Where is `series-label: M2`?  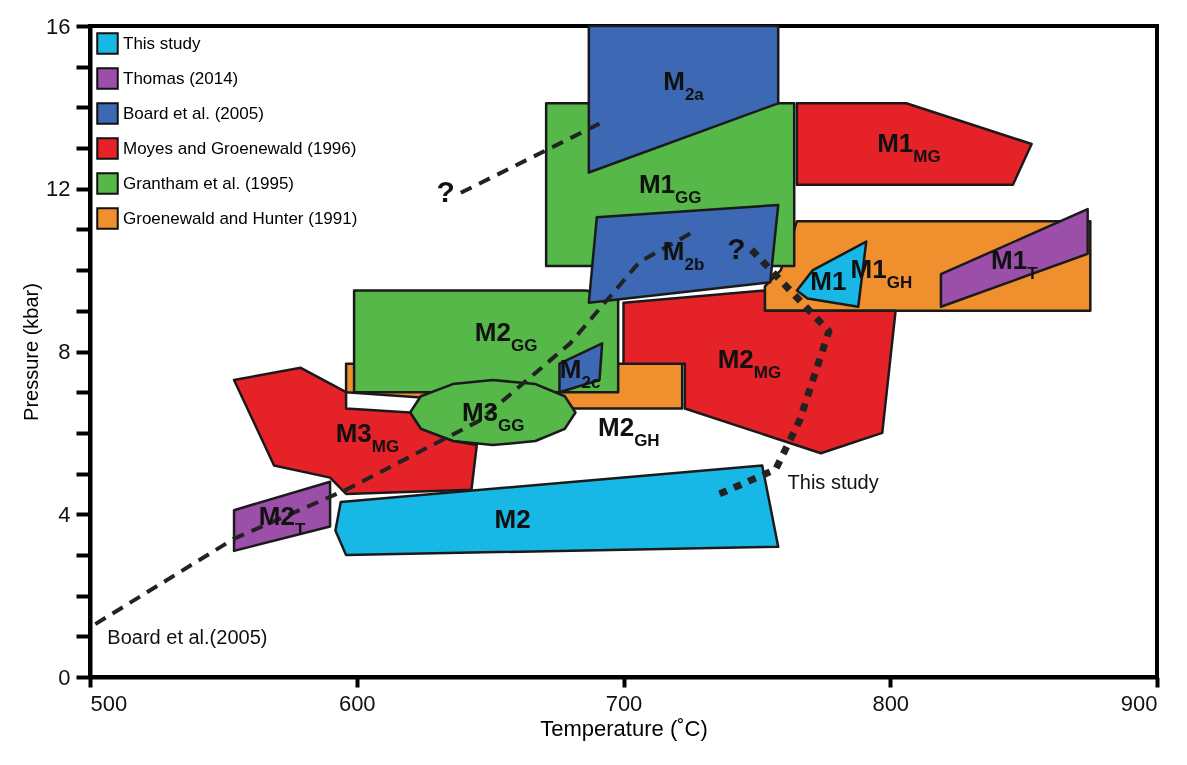
series-label: M2 is located at coordinates (512, 518).